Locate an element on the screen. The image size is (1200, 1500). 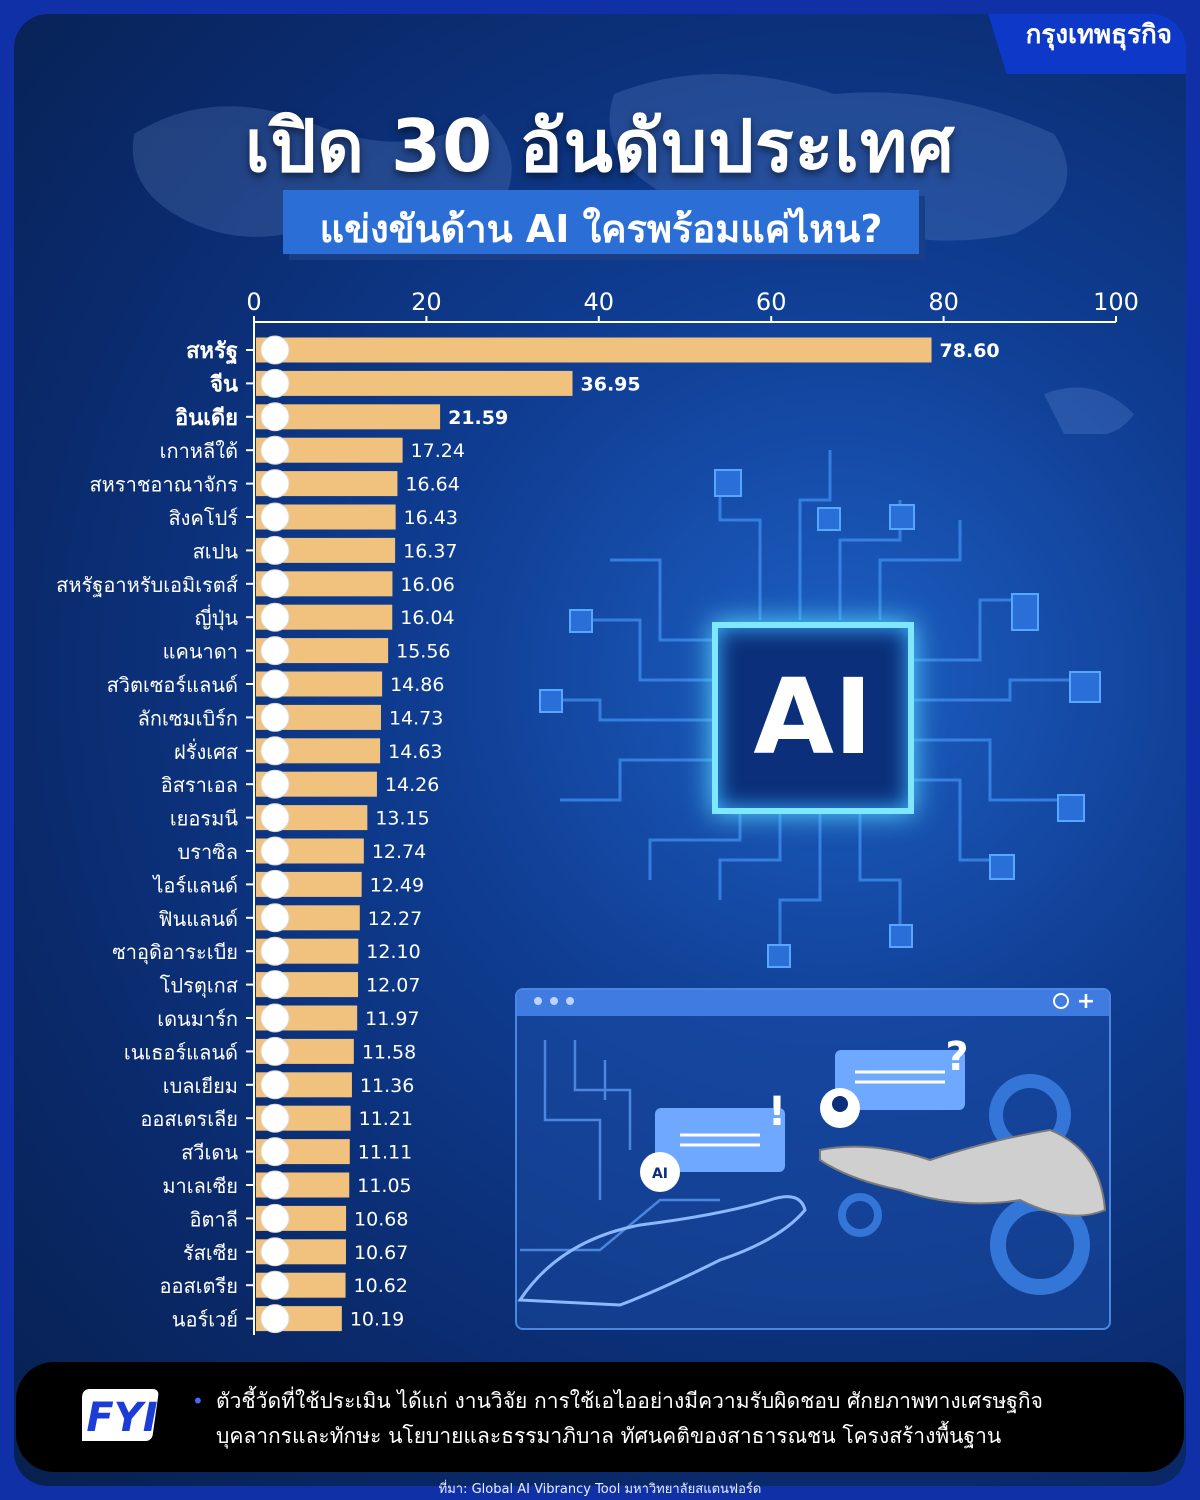
category-label: บราซิล is located at coordinates (208, 852).